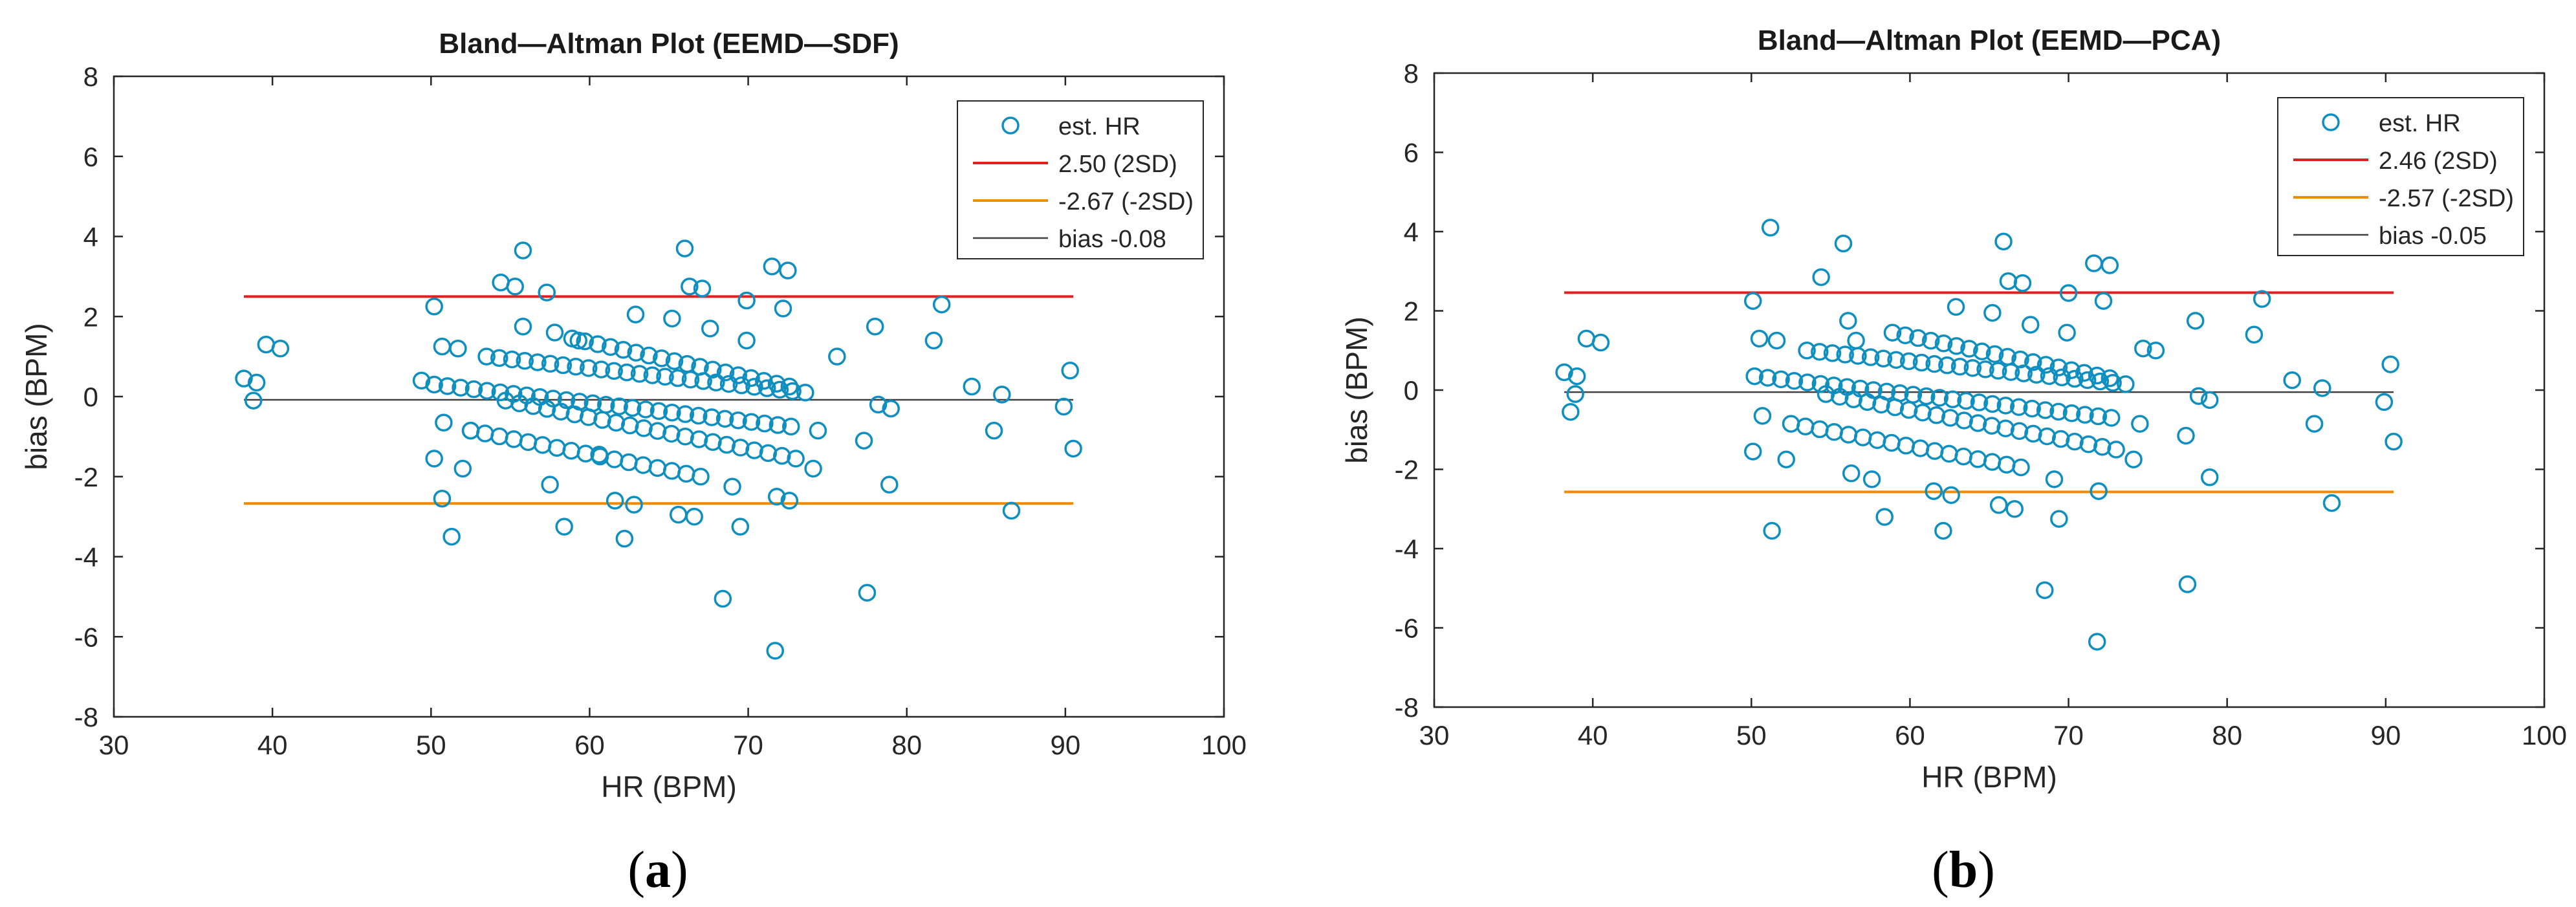  What do you see at coordinates (1751, 735) in the screenshot?
I see `x-tick-label: 50` at bounding box center [1751, 735].